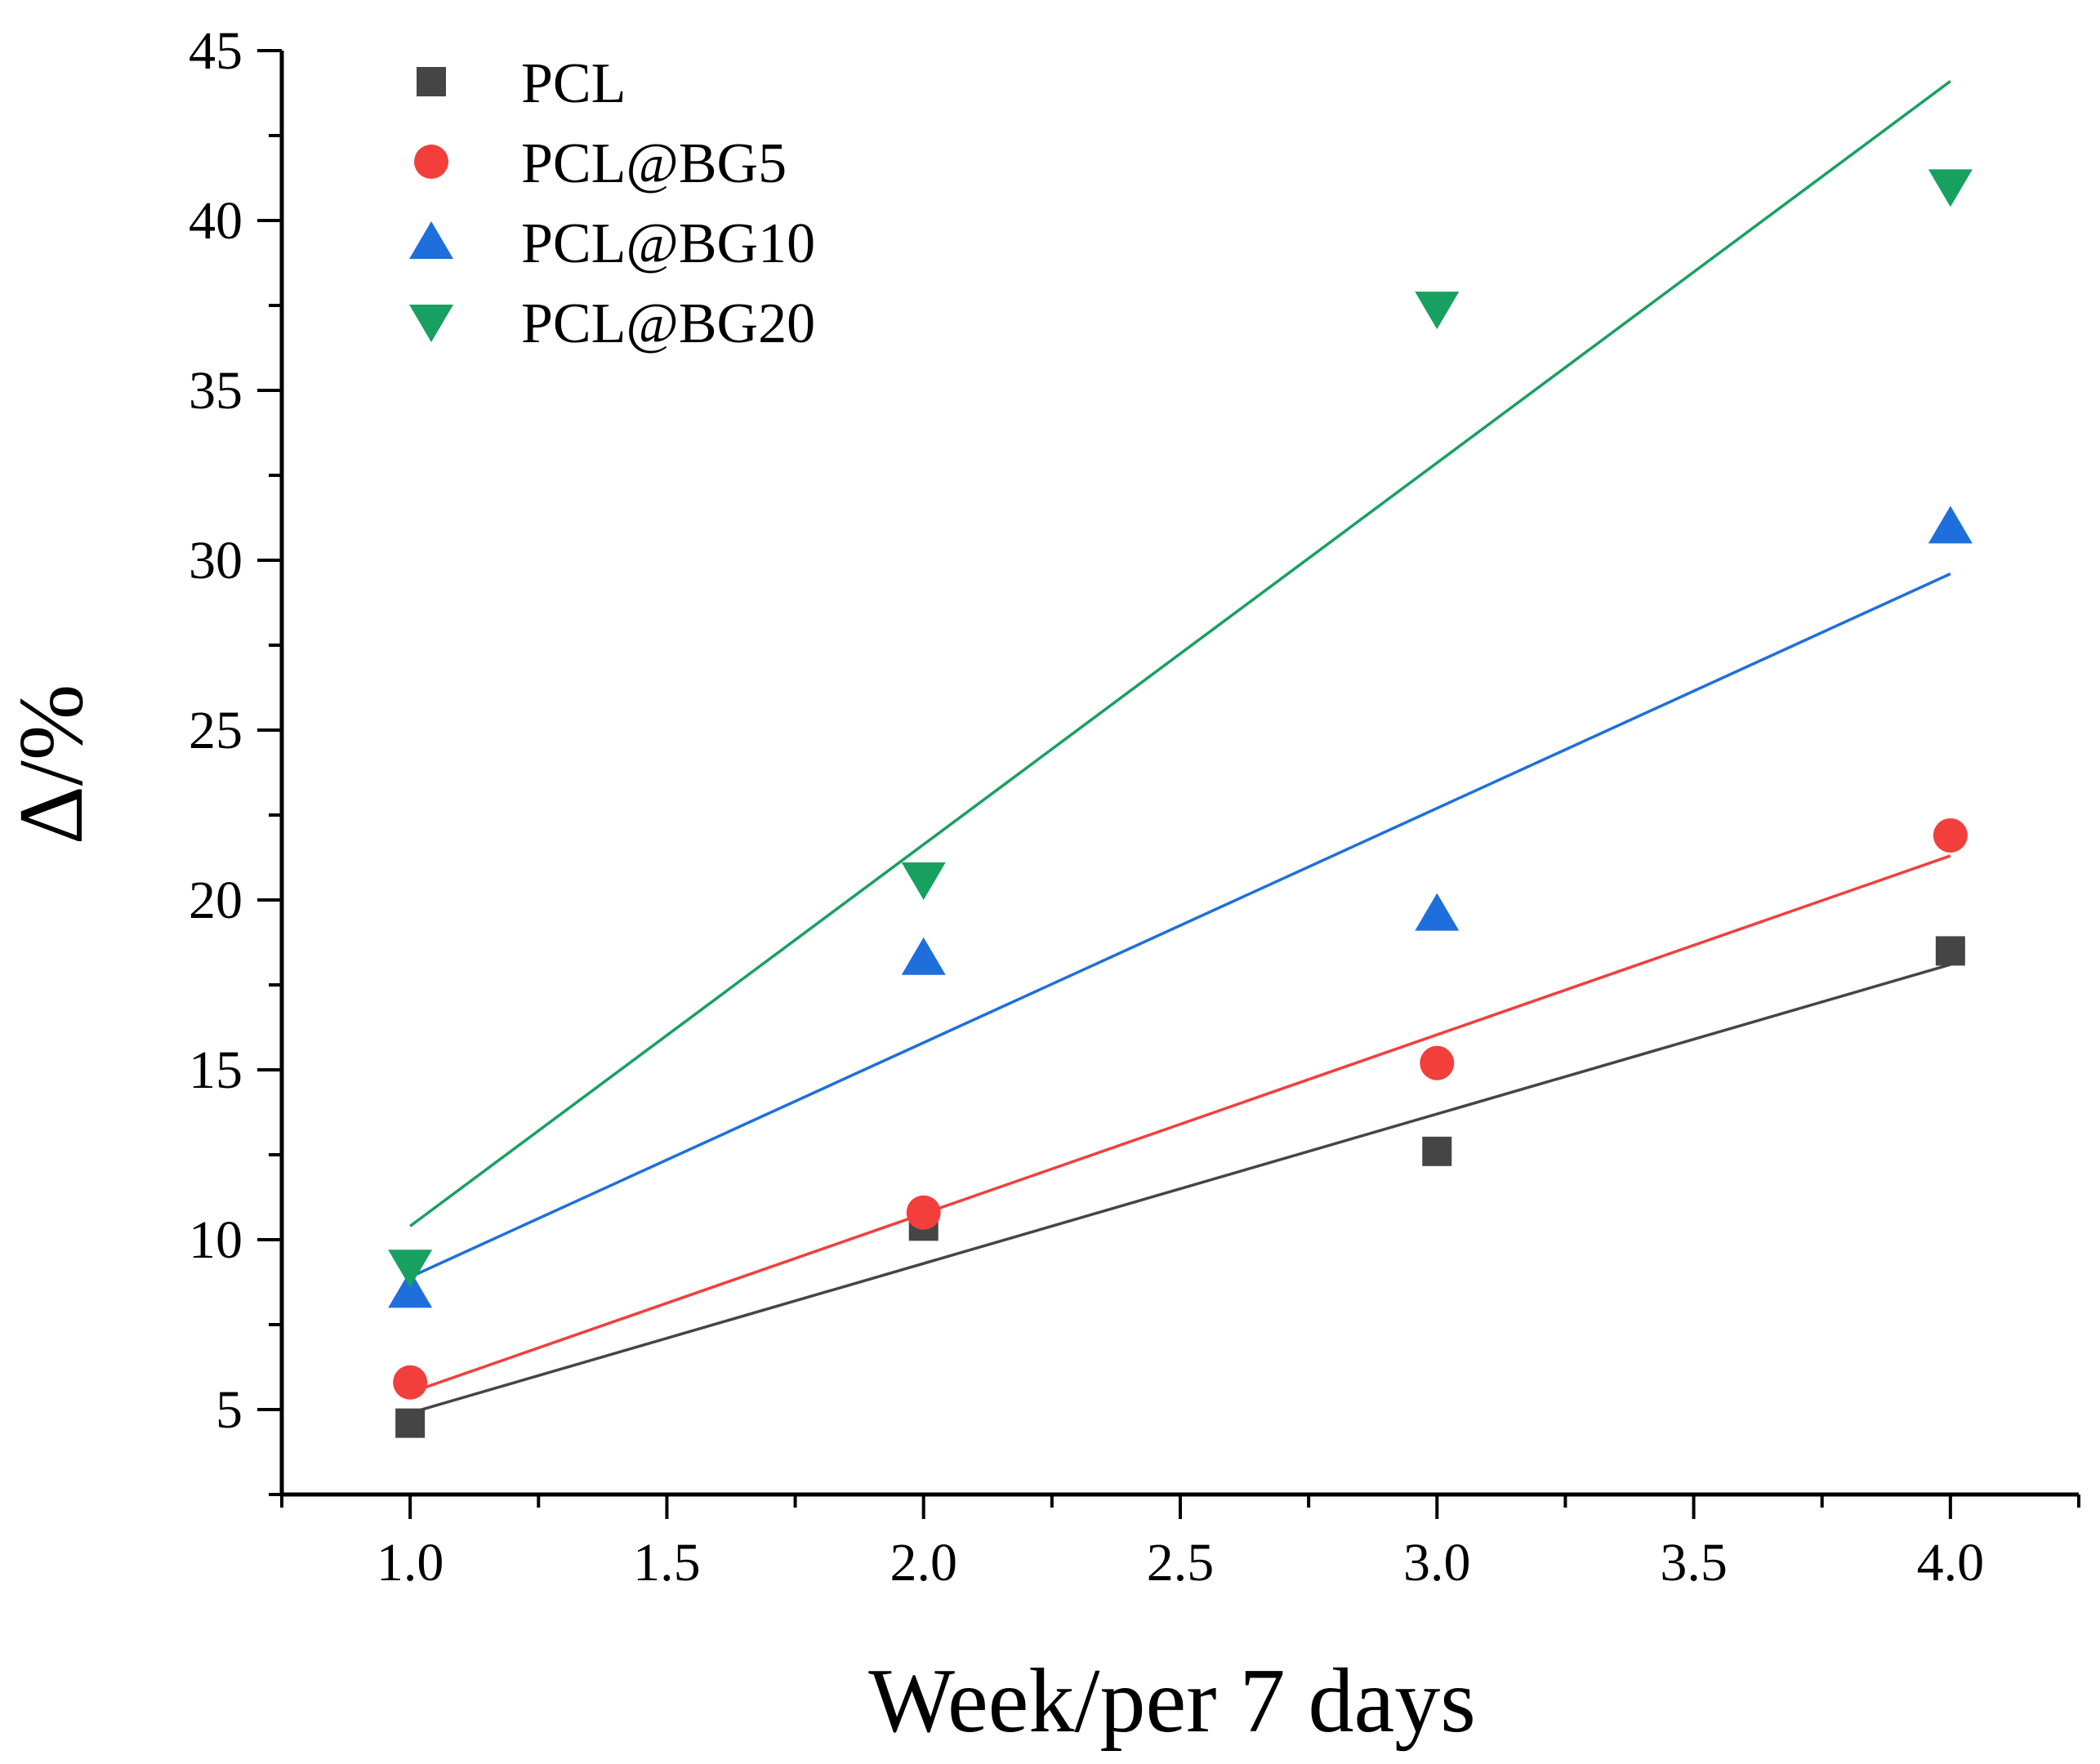 The image size is (2100, 1764). I want to click on legend-label-pcl-bg20: PCL@BG20, so click(668, 323).